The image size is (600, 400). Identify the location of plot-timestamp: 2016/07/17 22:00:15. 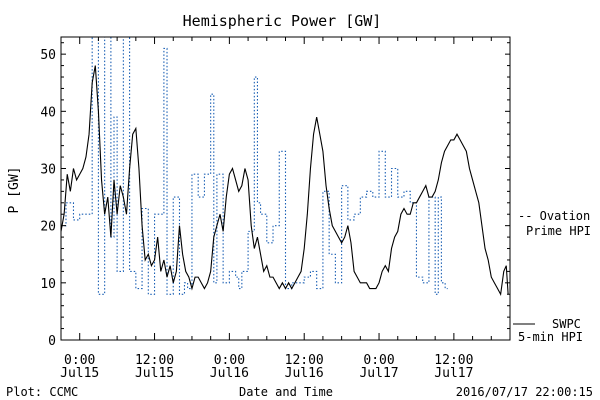
(524, 392).